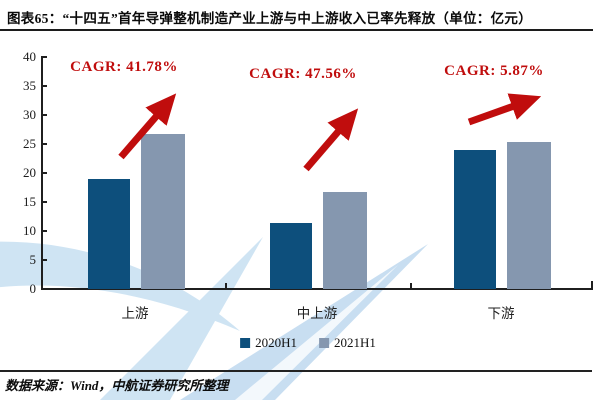 The image size is (600, 400). I want to click on y-axis-tick-label: 10, so click(29, 230).